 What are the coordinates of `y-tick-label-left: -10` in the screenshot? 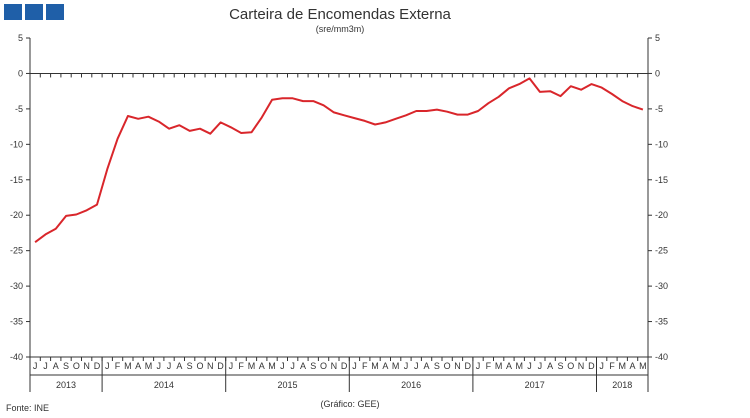 It's located at (16, 144).